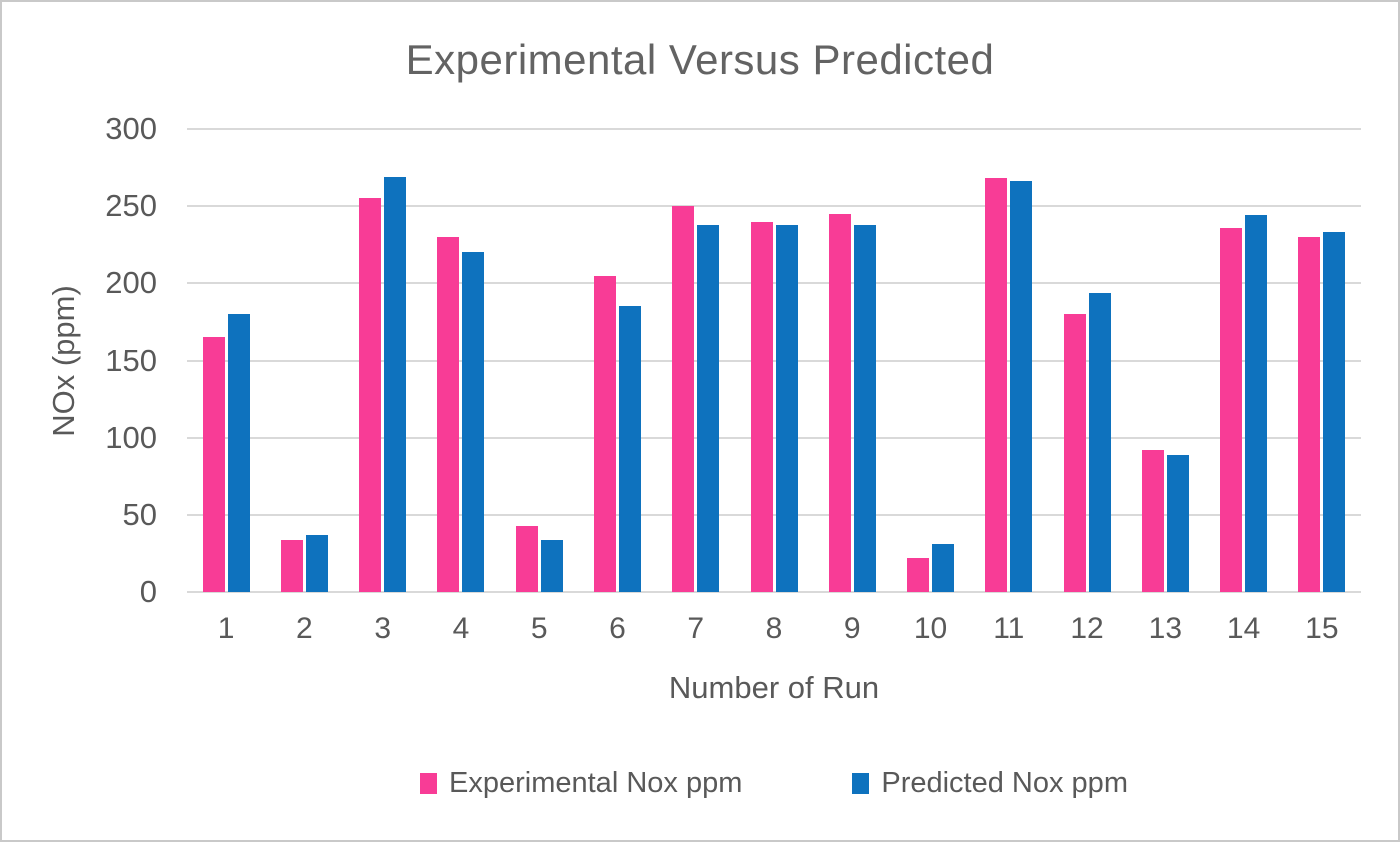  Describe the element at coordinates (131, 206) in the screenshot. I see `y-tick-label-250: 250` at that location.